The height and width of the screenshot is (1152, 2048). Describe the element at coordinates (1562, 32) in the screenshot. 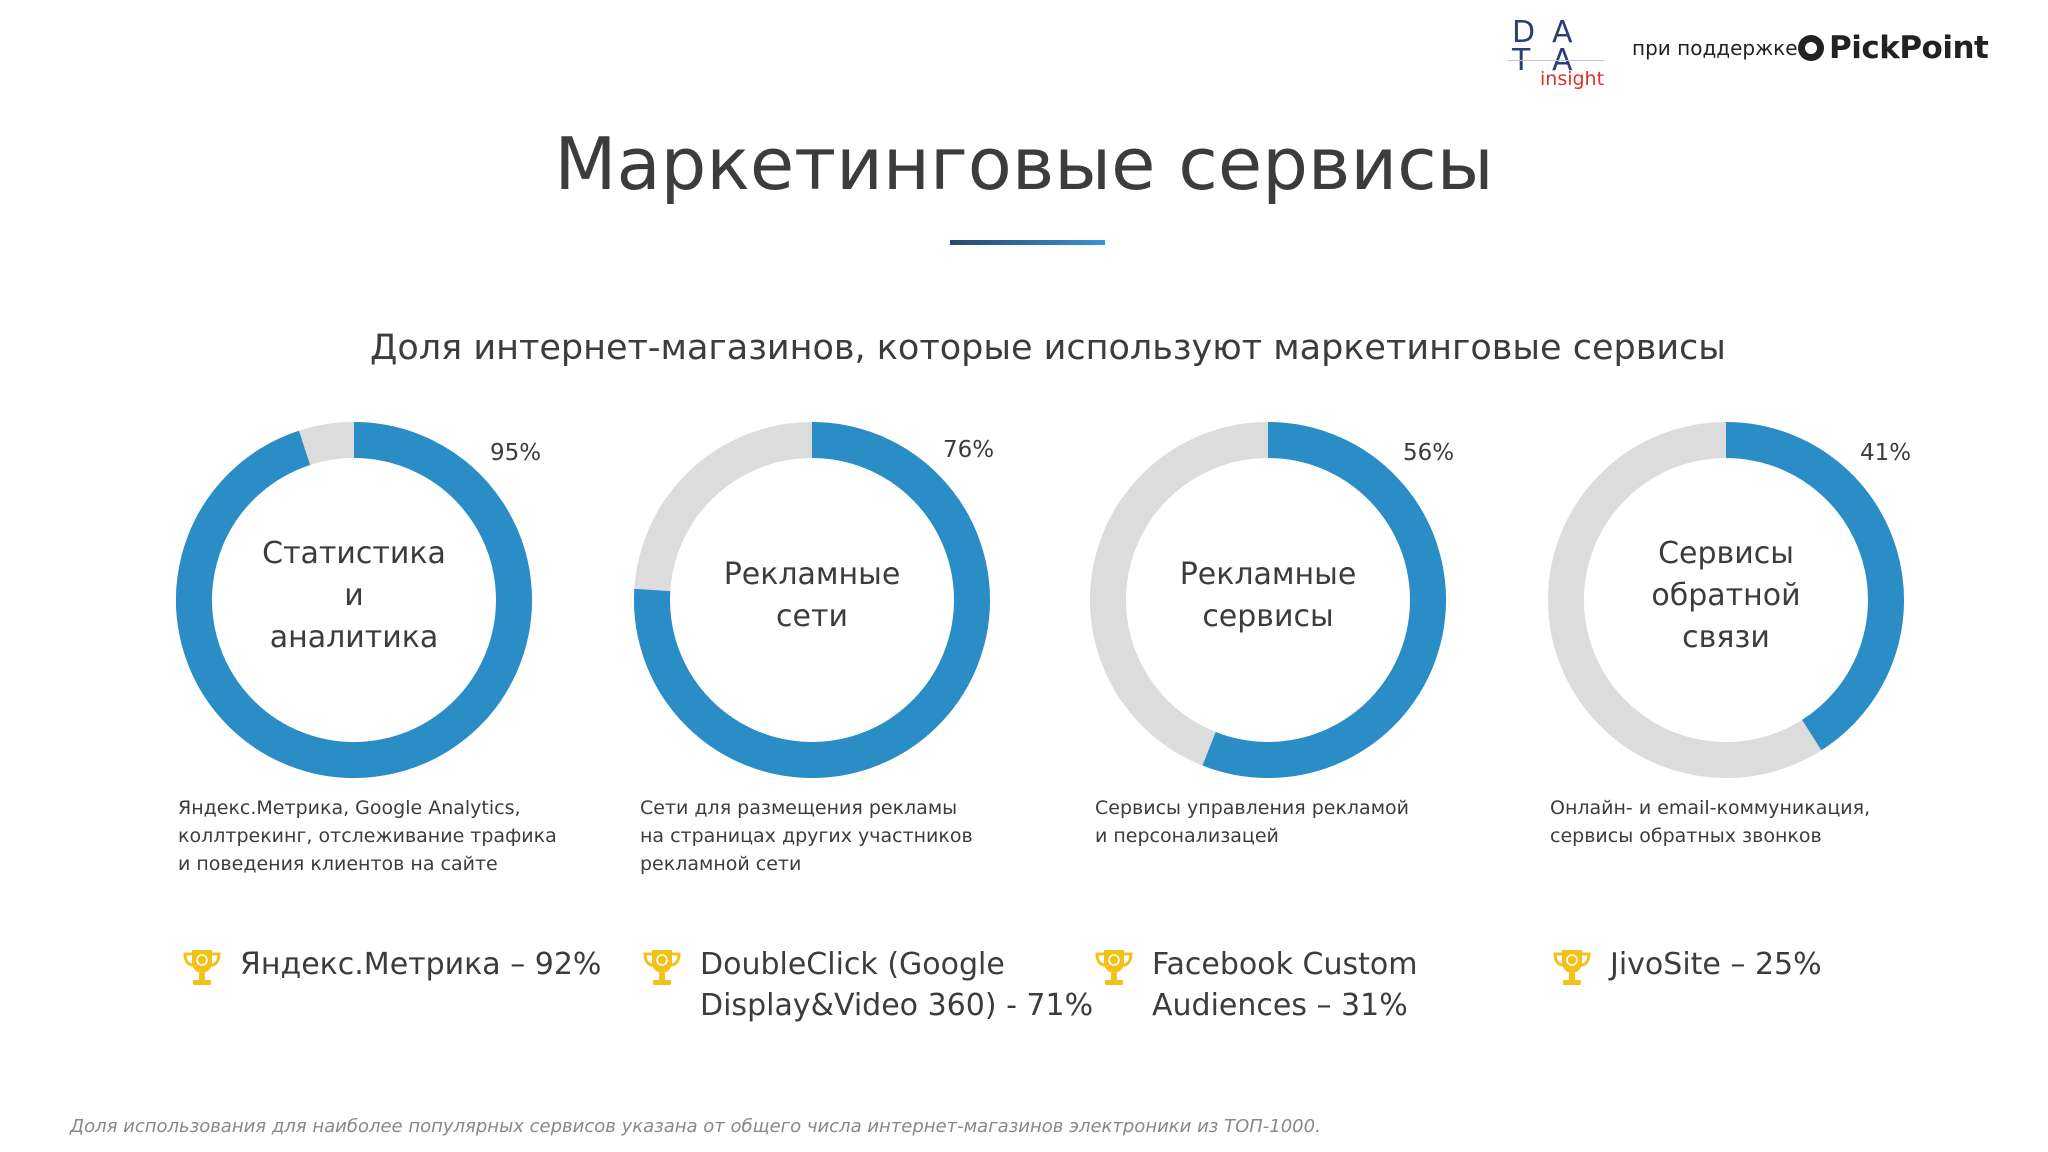

I see `logo-letter: A` at that location.